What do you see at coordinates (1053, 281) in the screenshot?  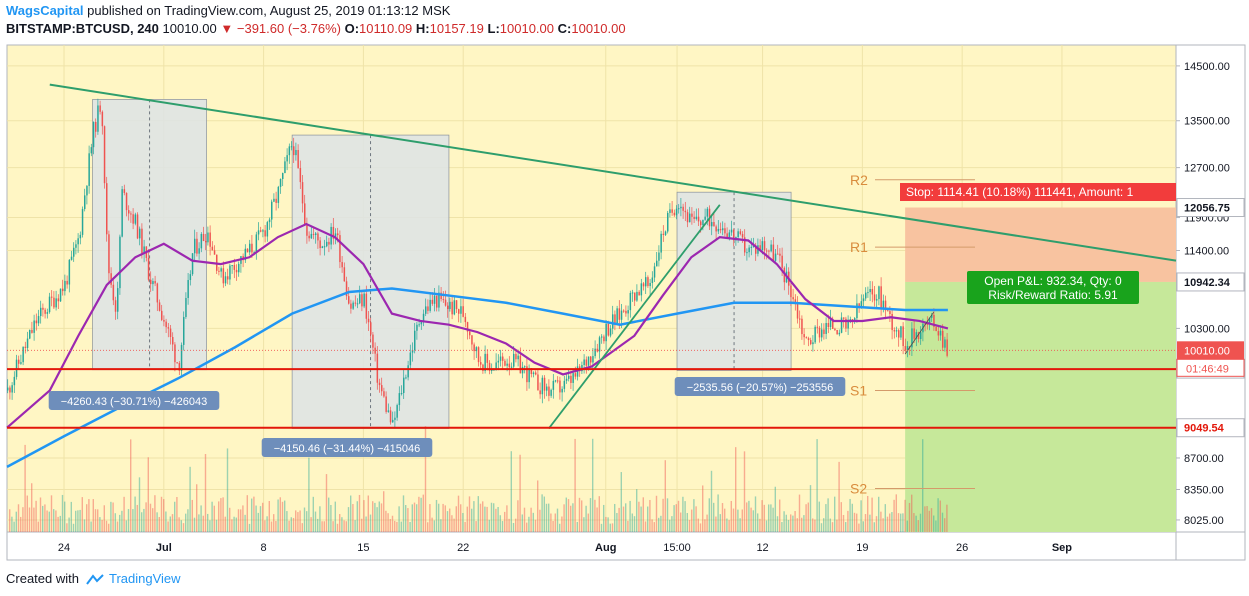 I see `pnl-label: Open P&L: 932.34, Qty: 0` at bounding box center [1053, 281].